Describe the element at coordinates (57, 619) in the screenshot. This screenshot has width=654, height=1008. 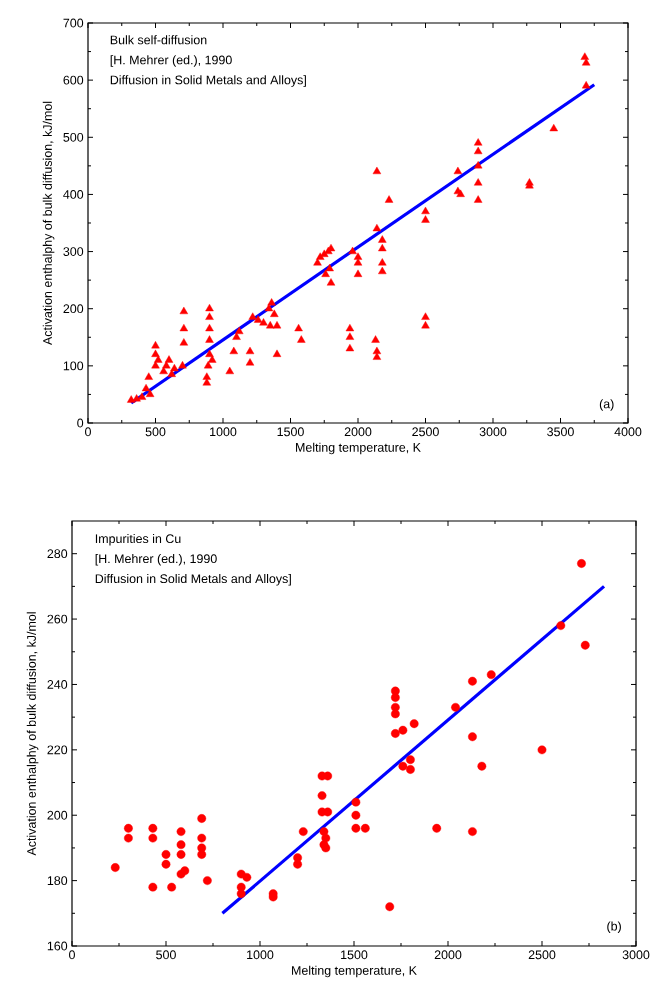
I see `y-tick-label: 260` at that location.